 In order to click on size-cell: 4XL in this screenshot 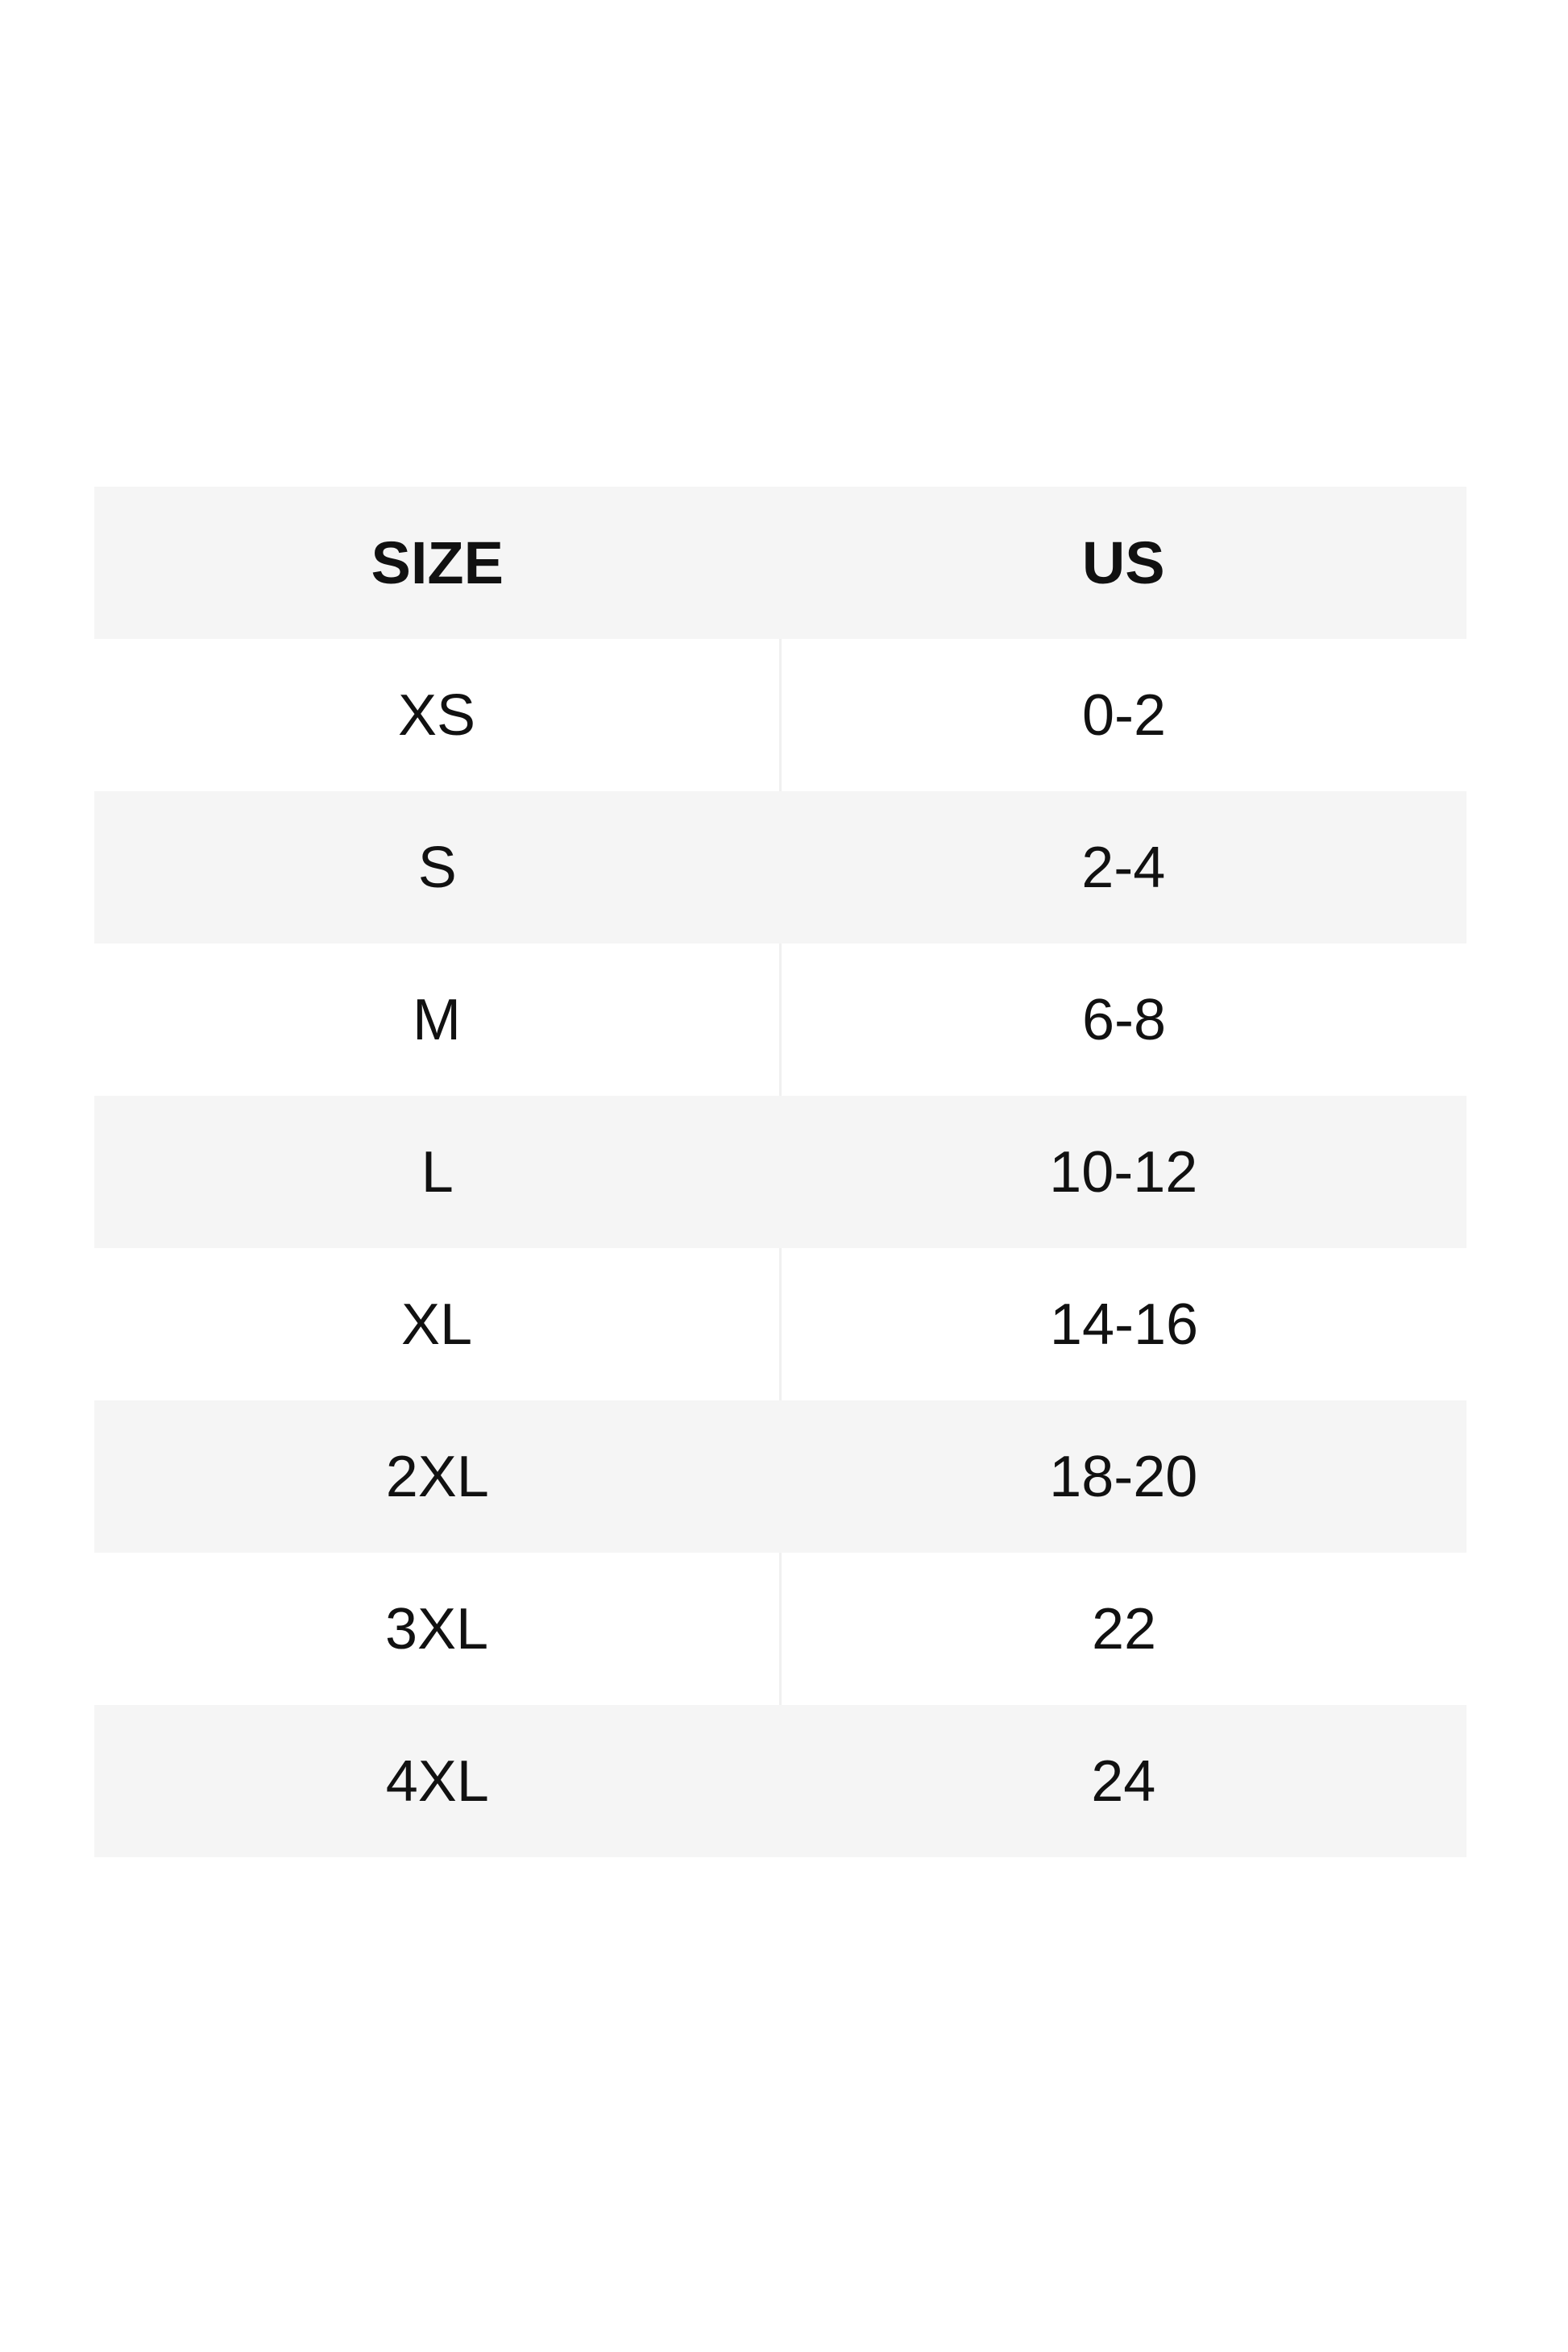, I will do `click(437, 1781)`.